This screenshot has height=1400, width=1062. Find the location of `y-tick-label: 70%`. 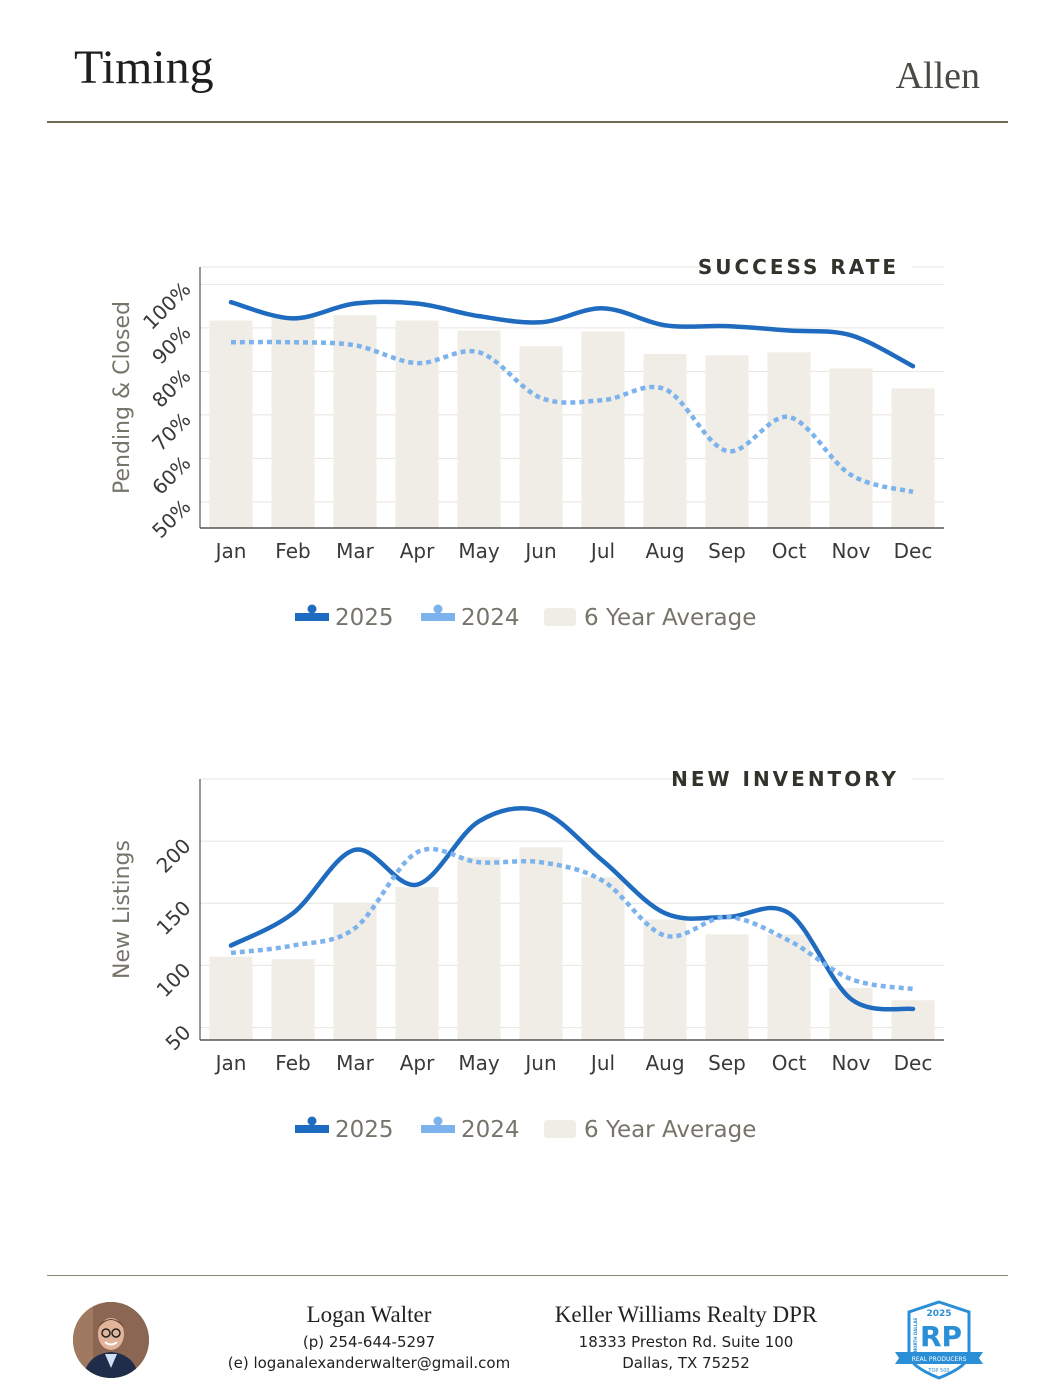

y-tick-label: 70% is located at coordinates (171, 431).